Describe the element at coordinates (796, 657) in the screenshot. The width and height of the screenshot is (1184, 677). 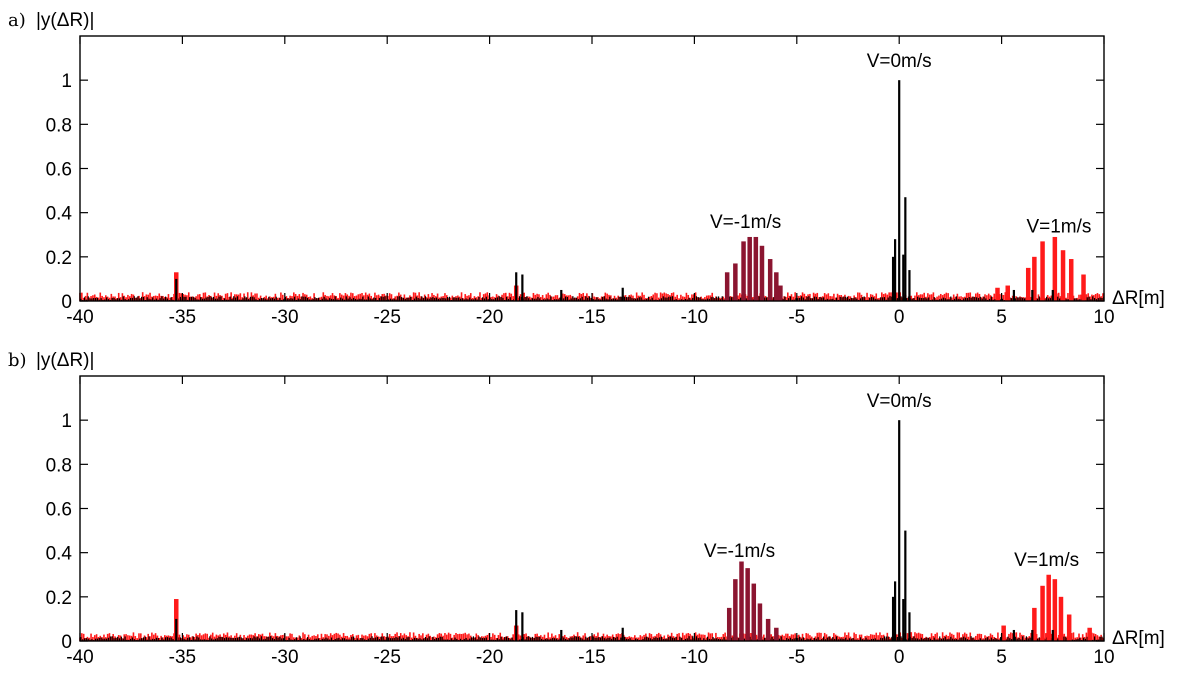
I see `x-tick-label: -5` at that location.